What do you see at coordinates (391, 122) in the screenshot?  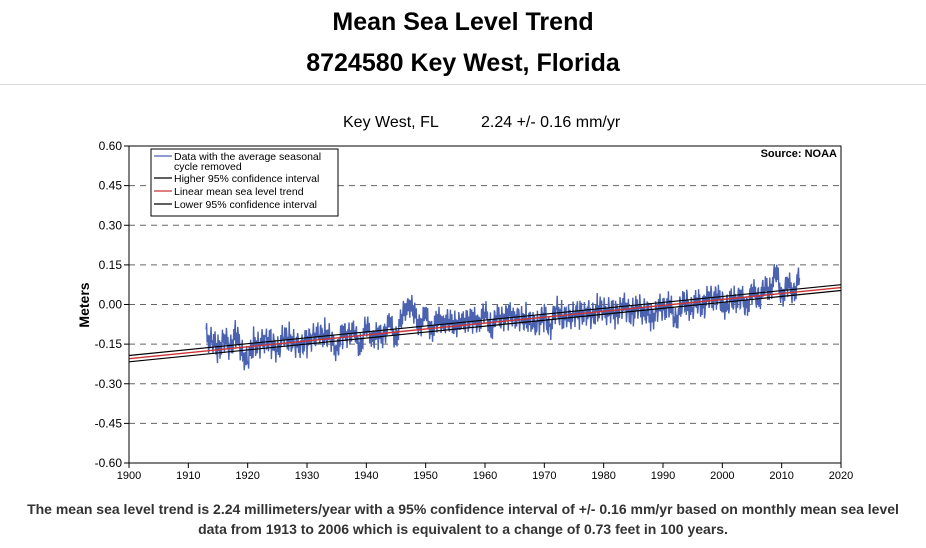 I see `chart-location-label: Key West, FL` at bounding box center [391, 122].